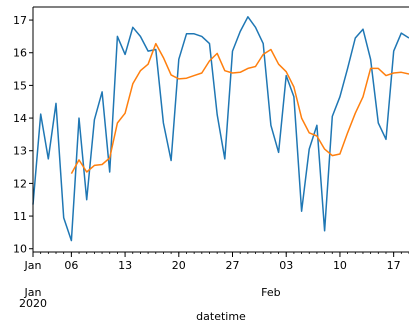 The image size is (409, 329). Describe the element at coordinates (20, 249) in the screenshot. I see `y-tick-label: 10` at that location.